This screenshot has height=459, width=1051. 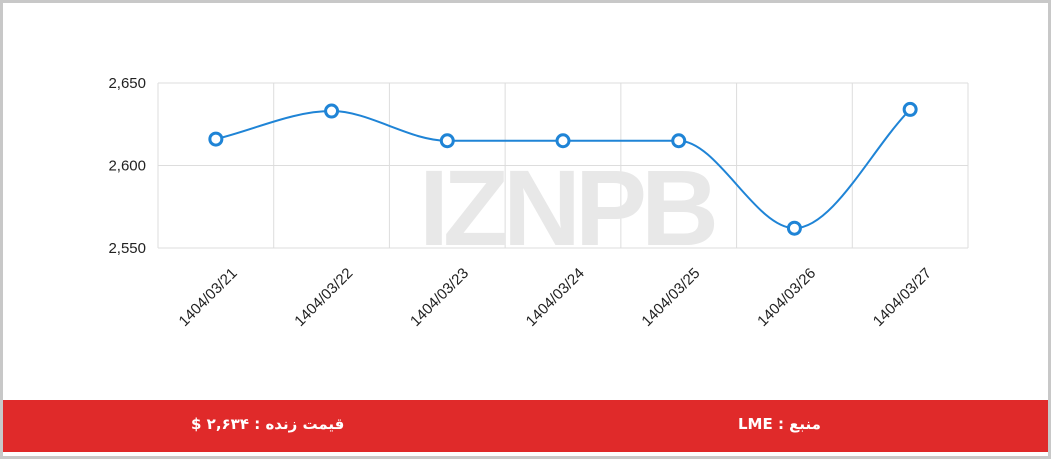 I want to click on watermark: IZNPB, so click(x=567, y=207).